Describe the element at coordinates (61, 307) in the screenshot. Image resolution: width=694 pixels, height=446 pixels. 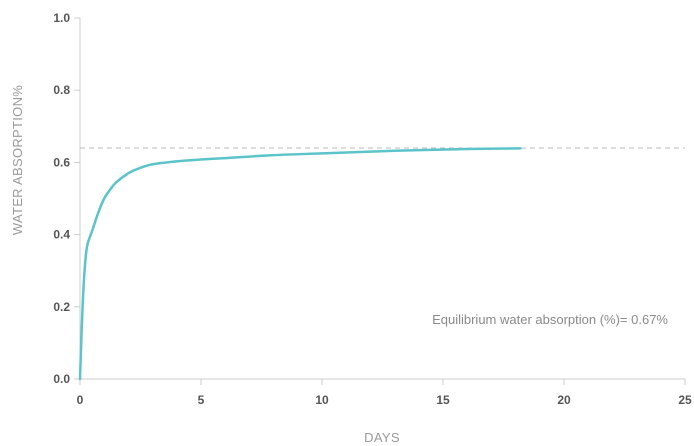
I see `y-tick-label: 0.2` at that location.